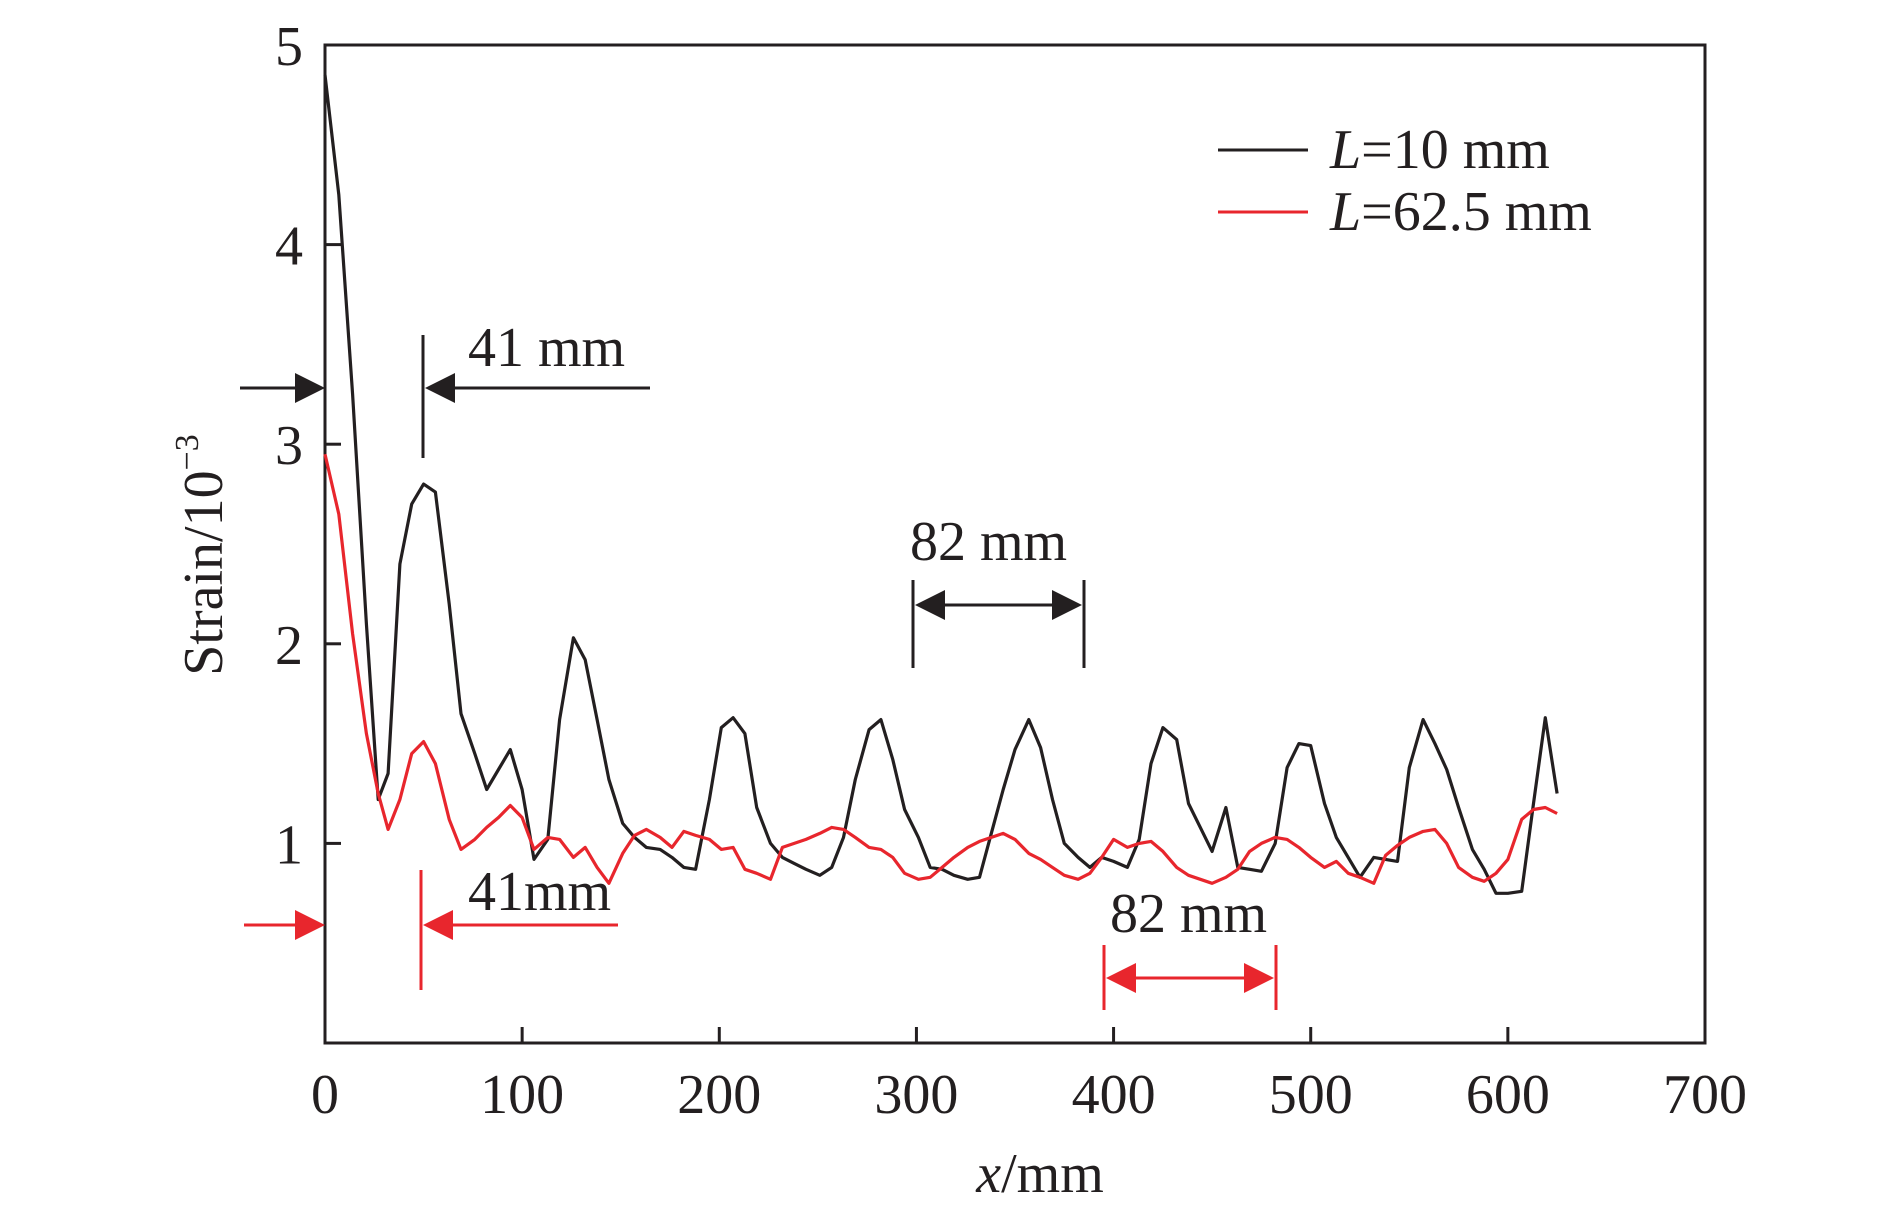 This screenshot has width=1890, height=1205. I want to click on y-tick-label: 2, so click(289, 646).